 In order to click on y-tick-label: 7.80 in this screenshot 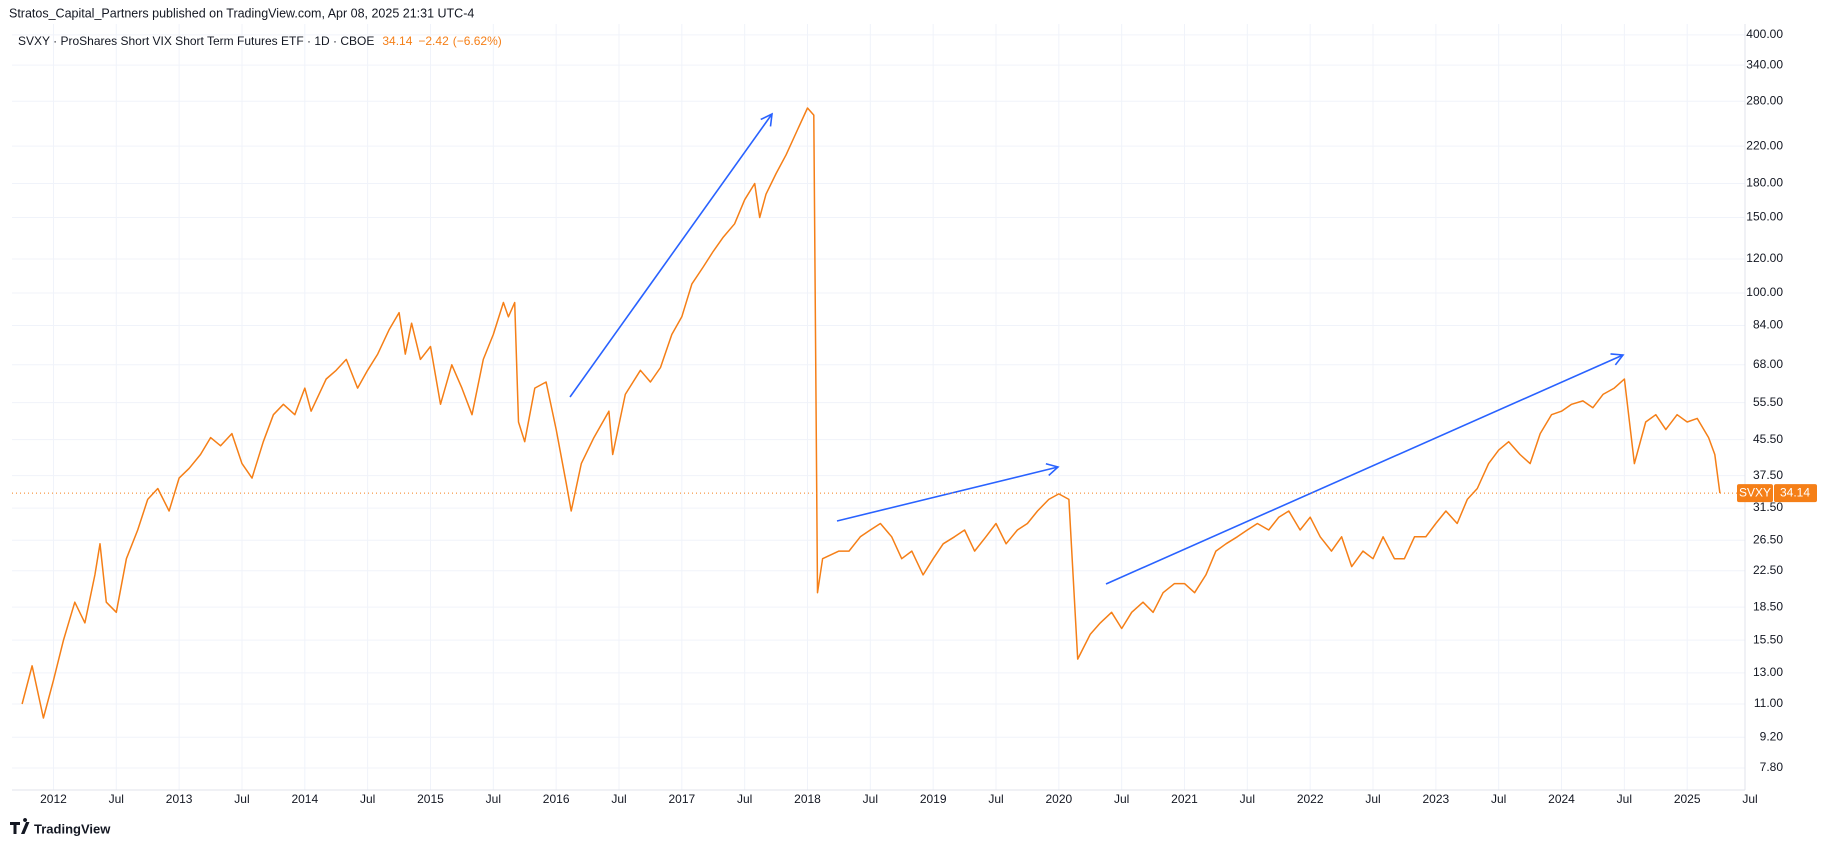, I will do `click(1772, 767)`.